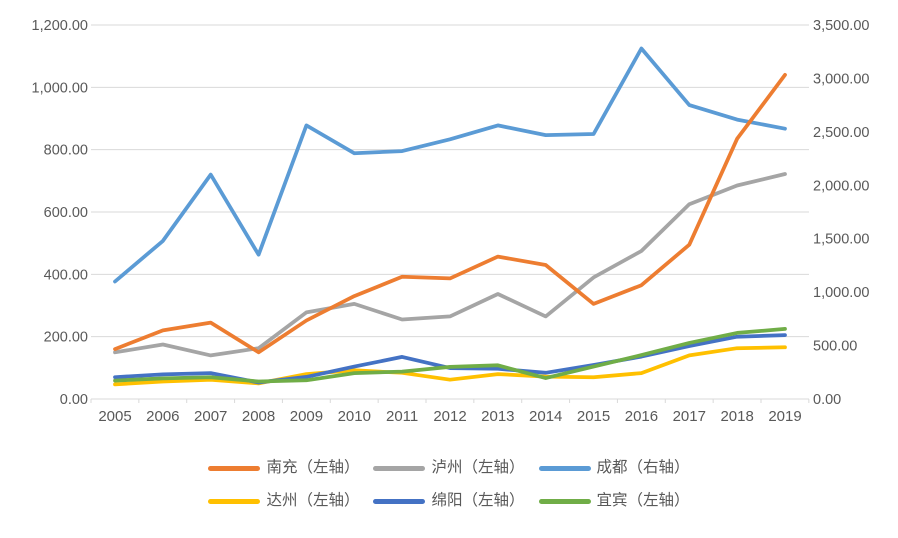 This screenshot has width=898, height=538. What do you see at coordinates (841, 293) in the screenshot?
I see `right-axis-tick-label: 1,000.00` at bounding box center [841, 293].